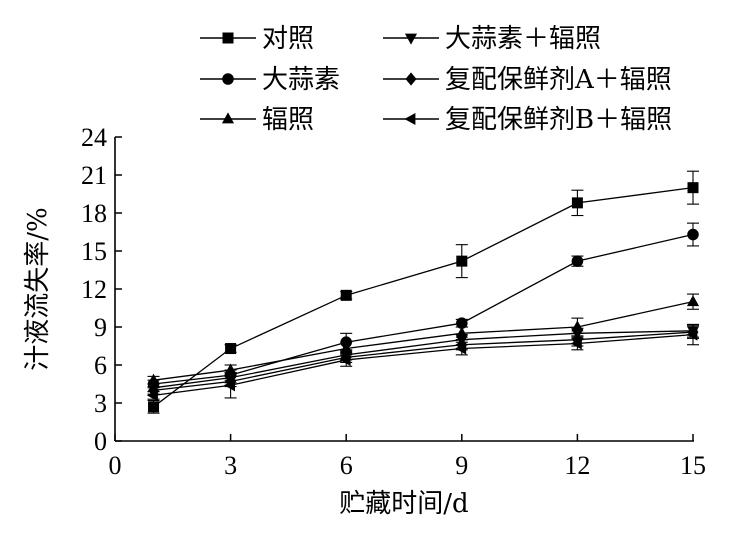 Image resolution: width=740 pixels, height=536 pixels. Describe the element at coordinates (346, 465) in the screenshot. I see `x-tick-label: 6` at that location.